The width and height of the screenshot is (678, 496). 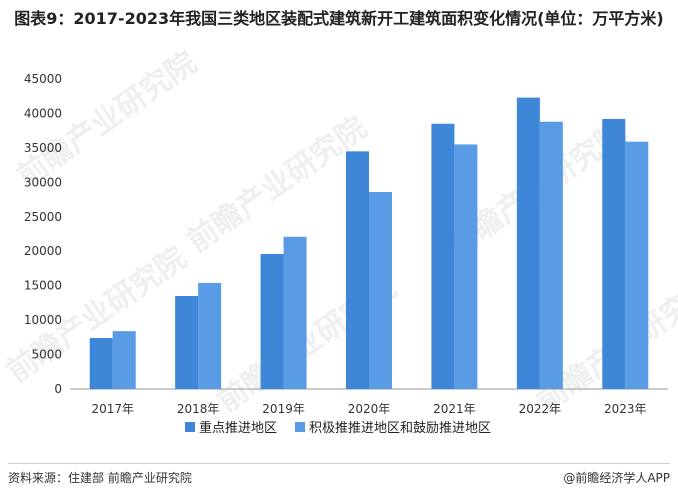 What do you see at coordinates (43, 286) in the screenshot?
I see `y-tick-label: 15000` at bounding box center [43, 286].